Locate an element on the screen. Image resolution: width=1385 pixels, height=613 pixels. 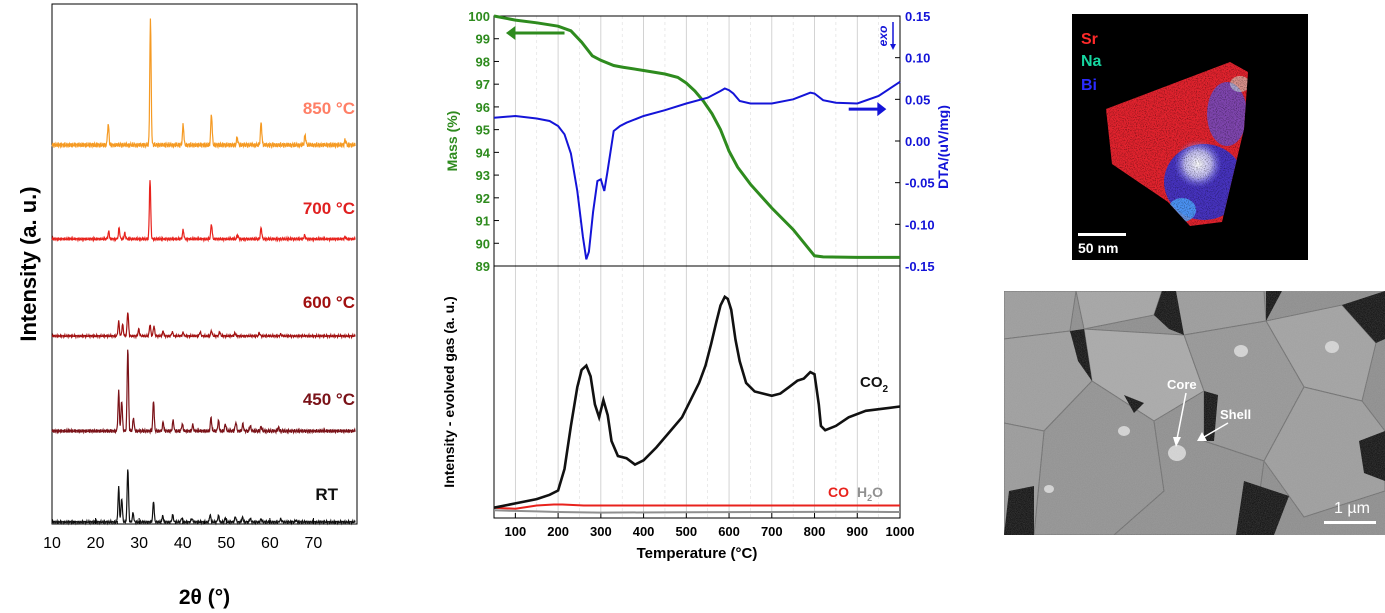
sem-scale-label: 1 µm is located at coordinates (1352, 508).